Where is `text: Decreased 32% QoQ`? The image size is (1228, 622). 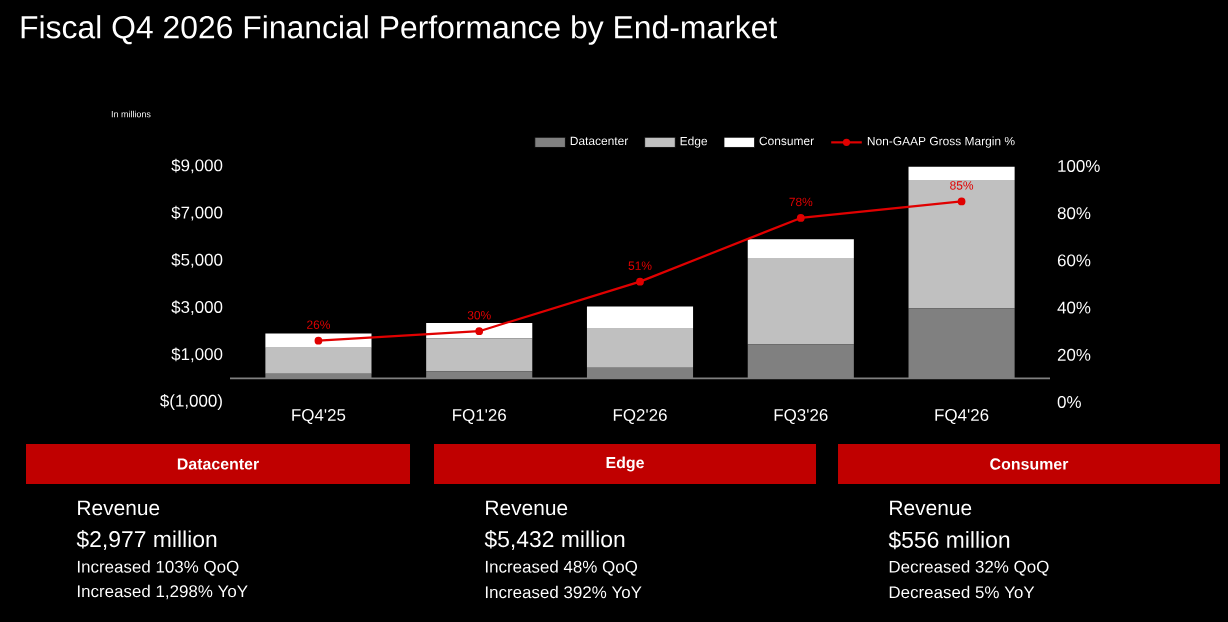 text: Decreased 32% QoQ is located at coordinates (969, 568).